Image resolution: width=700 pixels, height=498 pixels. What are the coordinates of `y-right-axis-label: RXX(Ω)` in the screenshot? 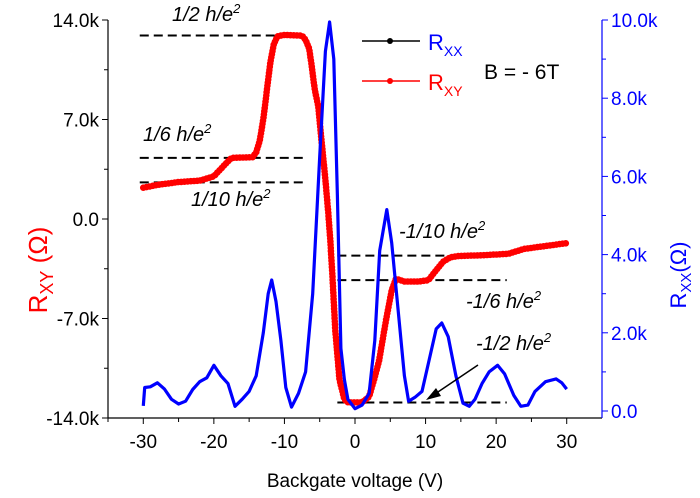 It's located at (680, 274).